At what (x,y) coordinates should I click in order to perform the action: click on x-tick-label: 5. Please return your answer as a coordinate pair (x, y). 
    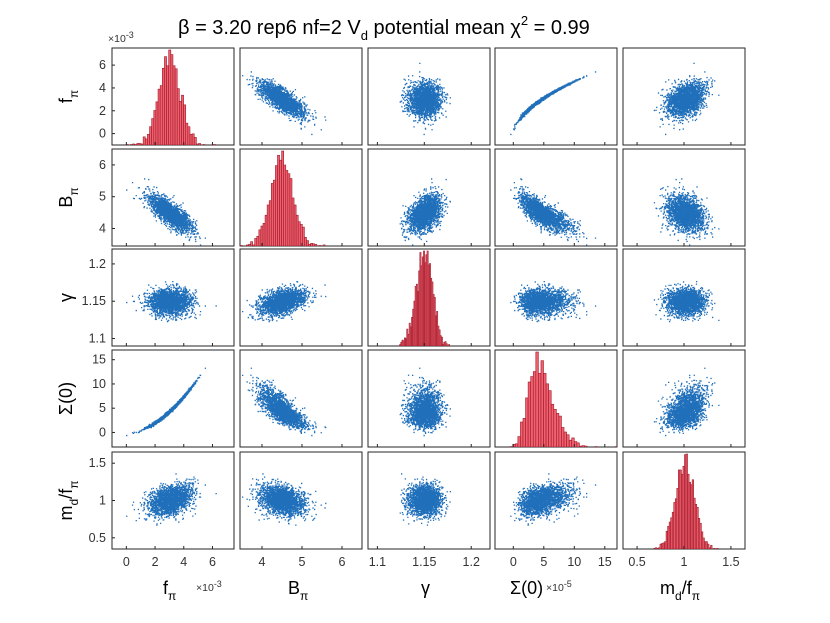
    Looking at the image, I should click on (302, 562).